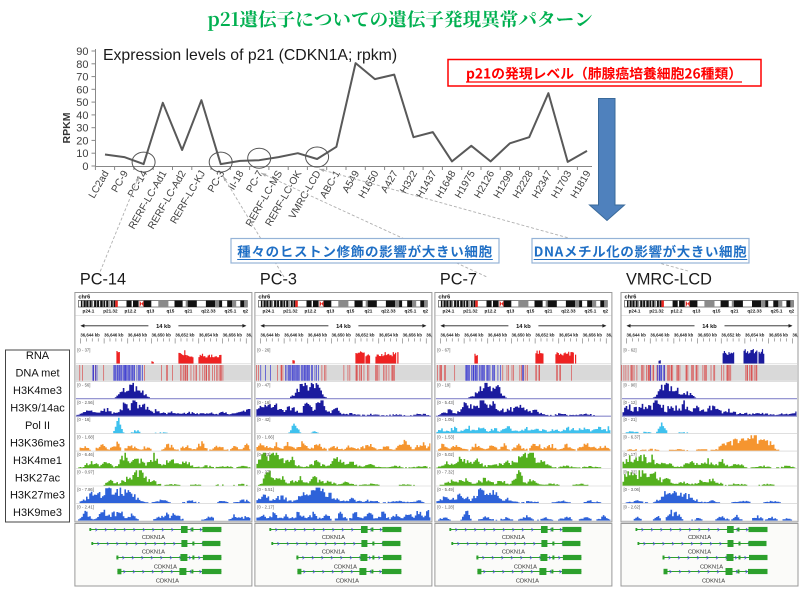 This screenshot has width=800, height=596. Describe the element at coordinates (37, 391) in the screenshot. I see `svg-text: H3K4me3` at that location.